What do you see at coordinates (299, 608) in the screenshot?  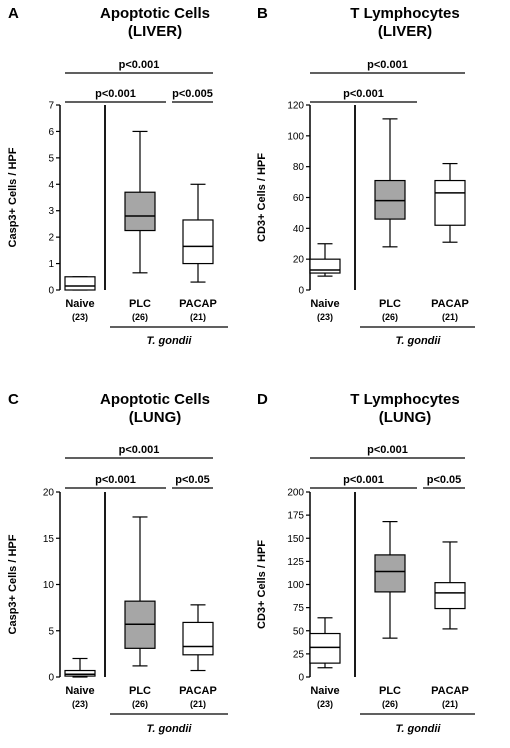 I see `y-tick-label: 75` at bounding box center [299, 608].